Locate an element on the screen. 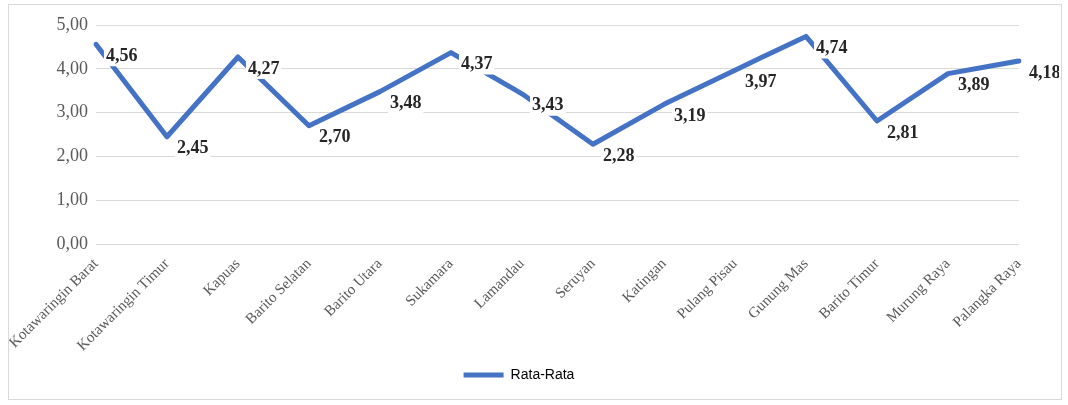 This screenshot has height=405, width=1068. y-tick-label: 4,00 is located at coordinates (72, 67).